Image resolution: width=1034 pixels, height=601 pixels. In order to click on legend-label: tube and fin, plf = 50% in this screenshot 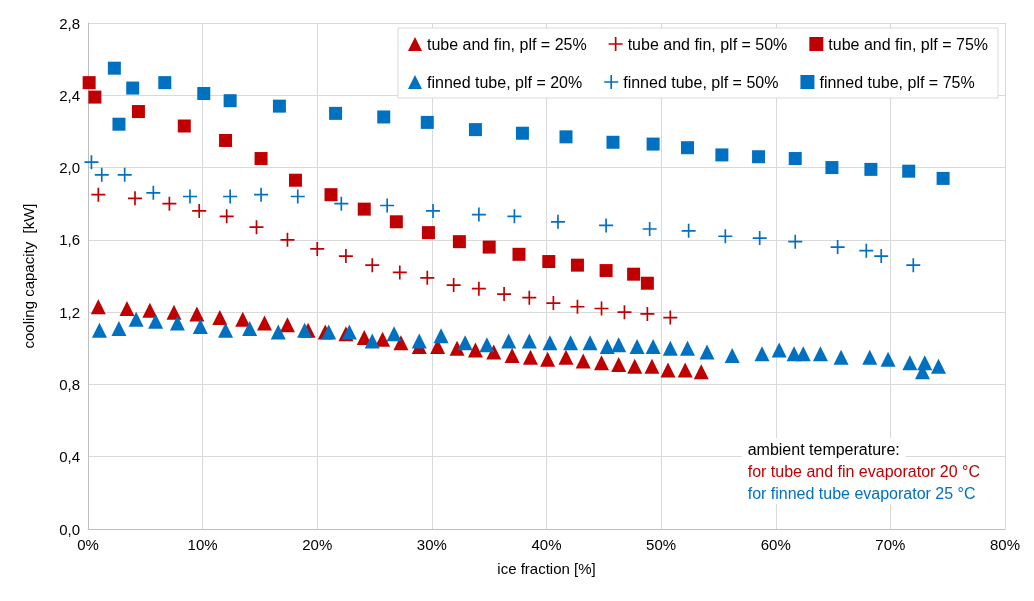, I will do `click(707, 44)`.